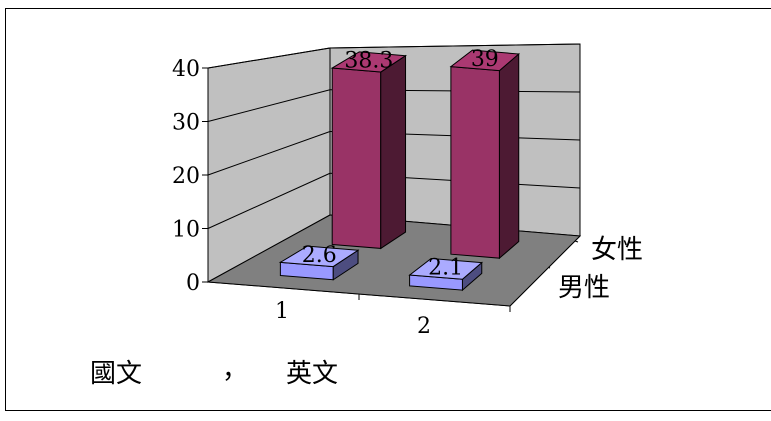 This screenshot has height=421, width=771. What do you see at coordinates (186, 123) in the screenshot?
I see `y-tick-label: 30` at bounding box center [186, 123].